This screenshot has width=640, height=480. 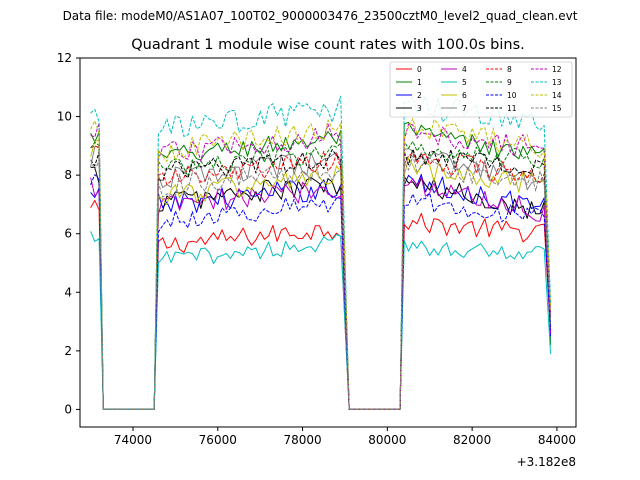 What do you see at coordinates (419, 69) in the screenshot?
I see `legend-label-0: 0` at bounding box center [419, 69].